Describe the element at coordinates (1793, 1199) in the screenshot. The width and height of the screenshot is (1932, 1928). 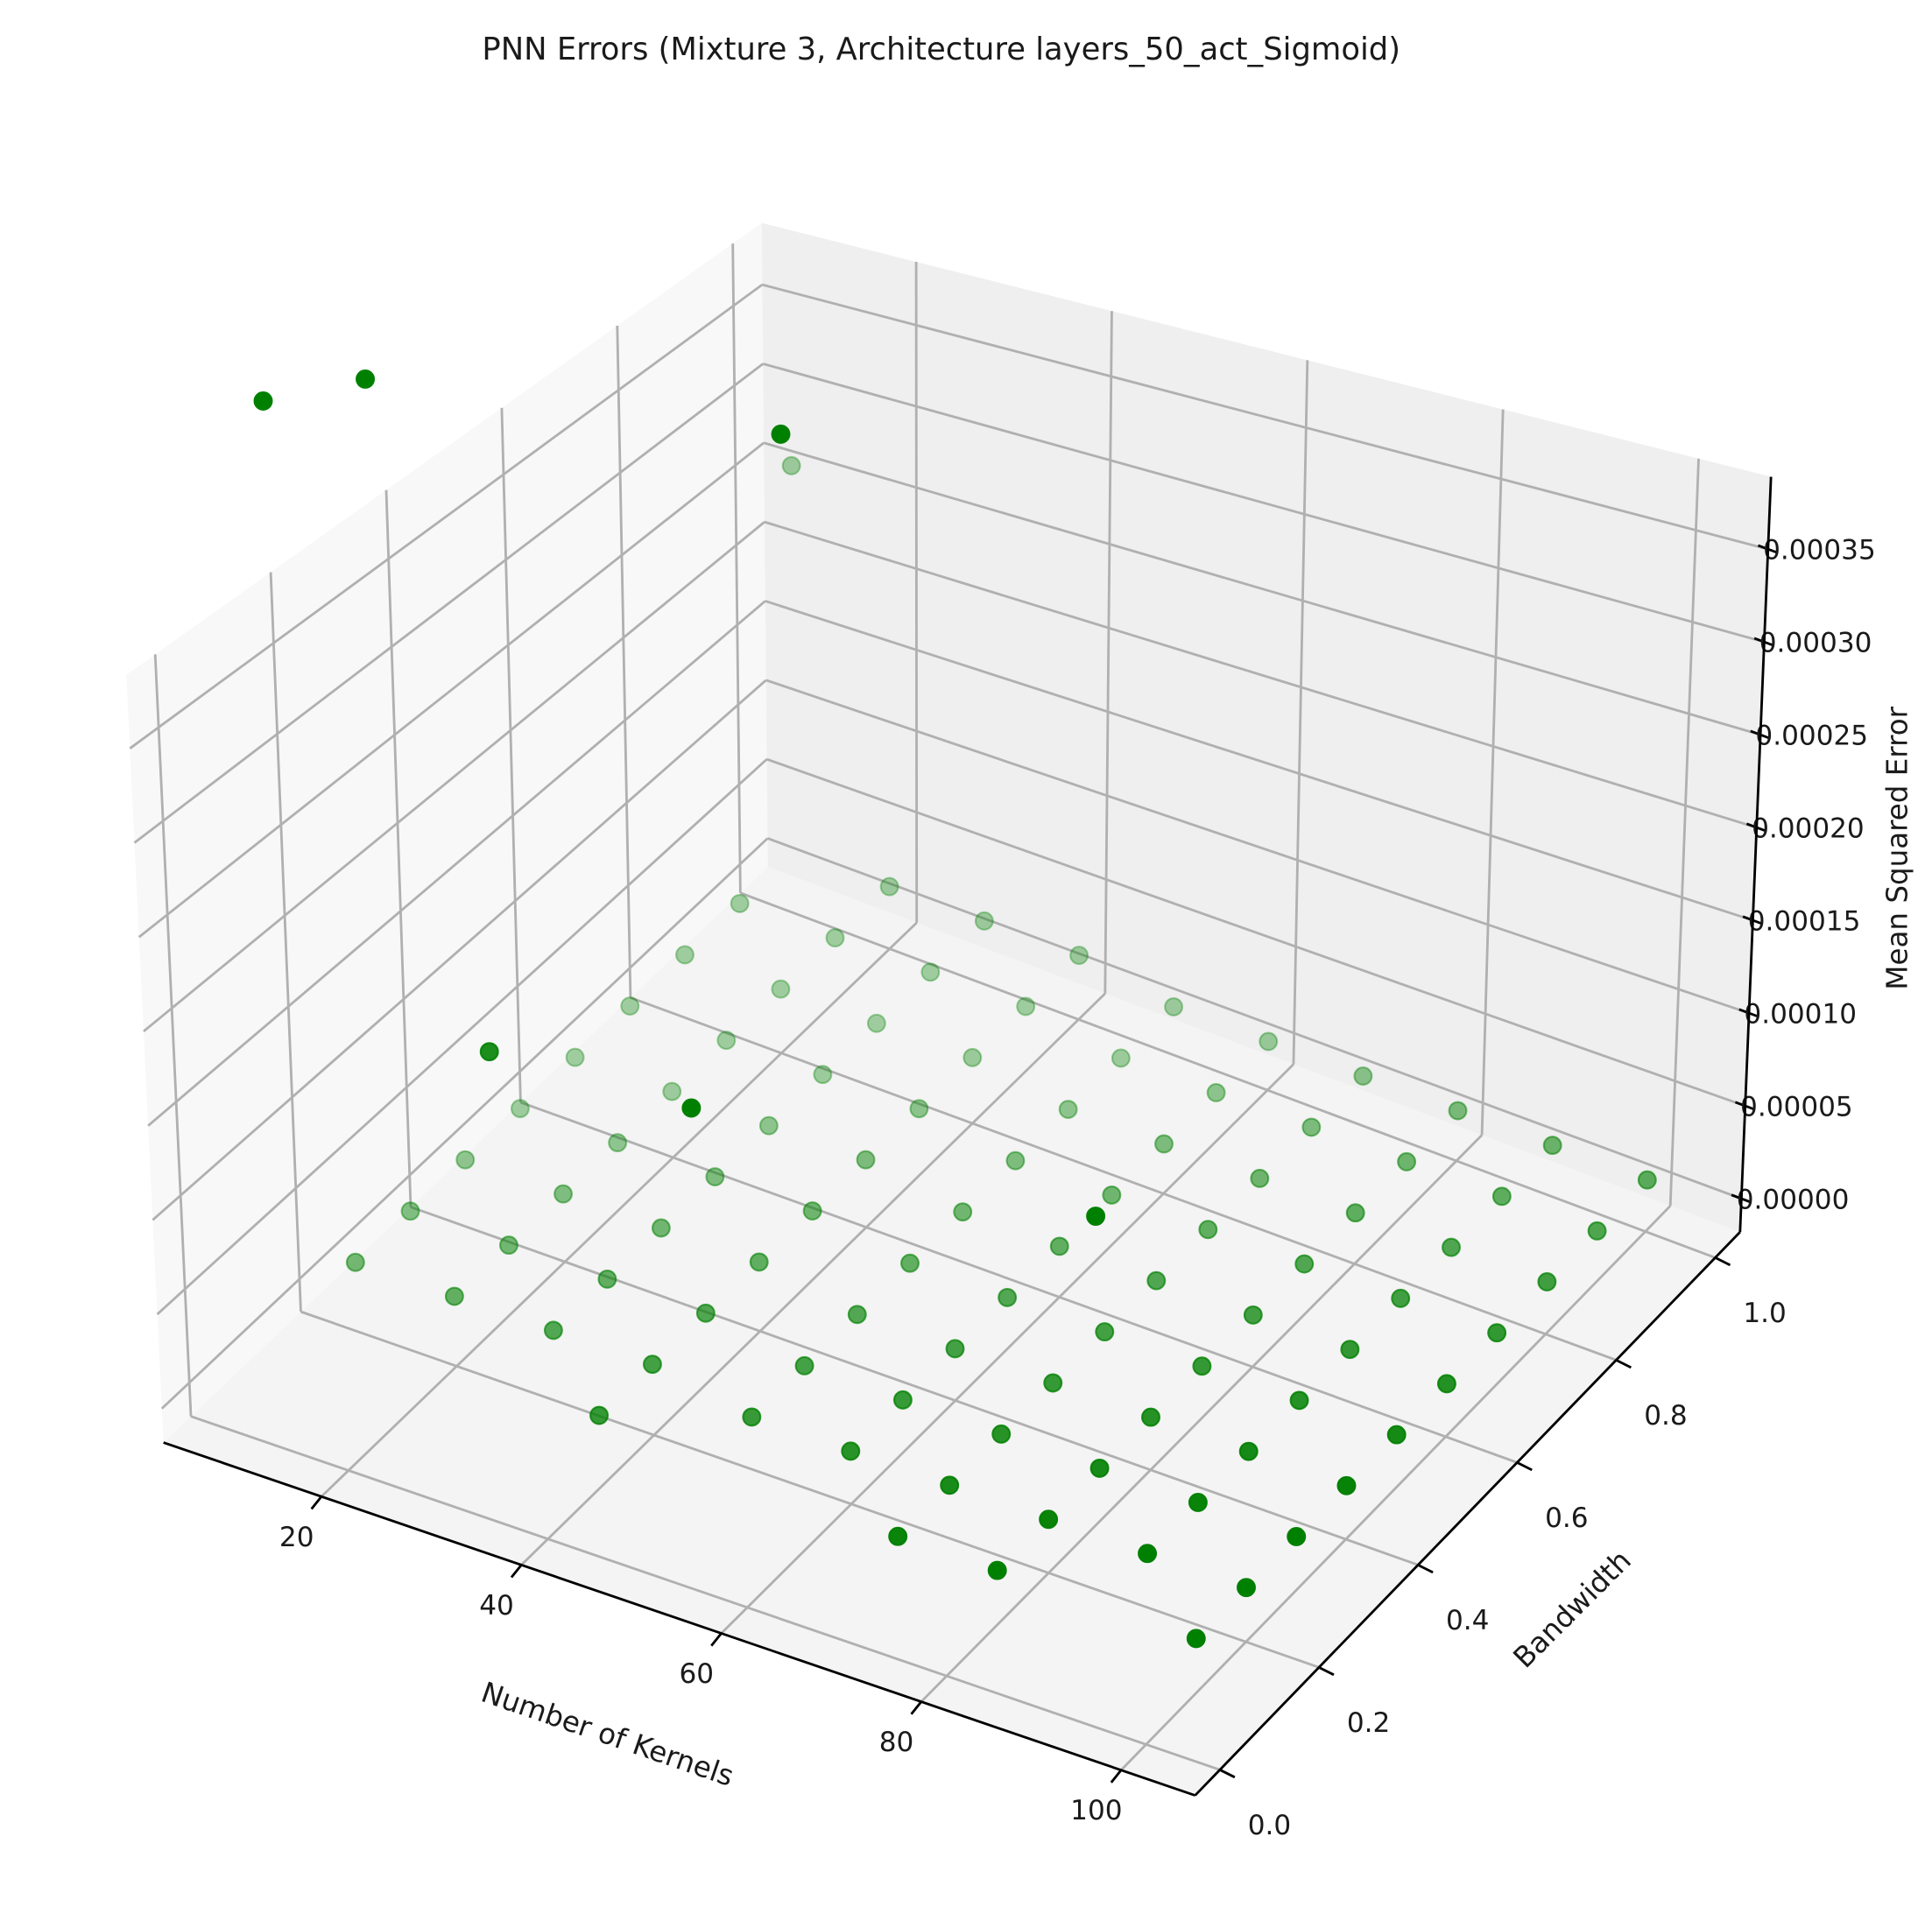
I see `z-tick-label: 0.00000` at that location.